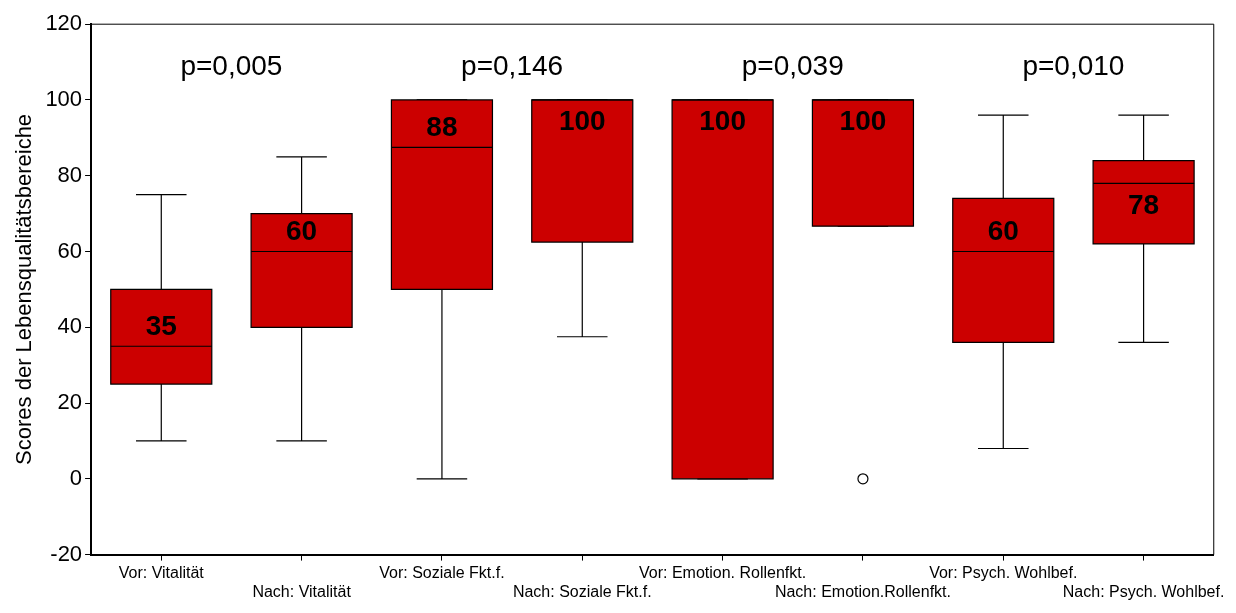 This screenshot has width=1236, height=613. What do you see at coordinates (64, 99) in the screenshot?
I see `y-tick-label: 100` at bounding box center [64, 99].